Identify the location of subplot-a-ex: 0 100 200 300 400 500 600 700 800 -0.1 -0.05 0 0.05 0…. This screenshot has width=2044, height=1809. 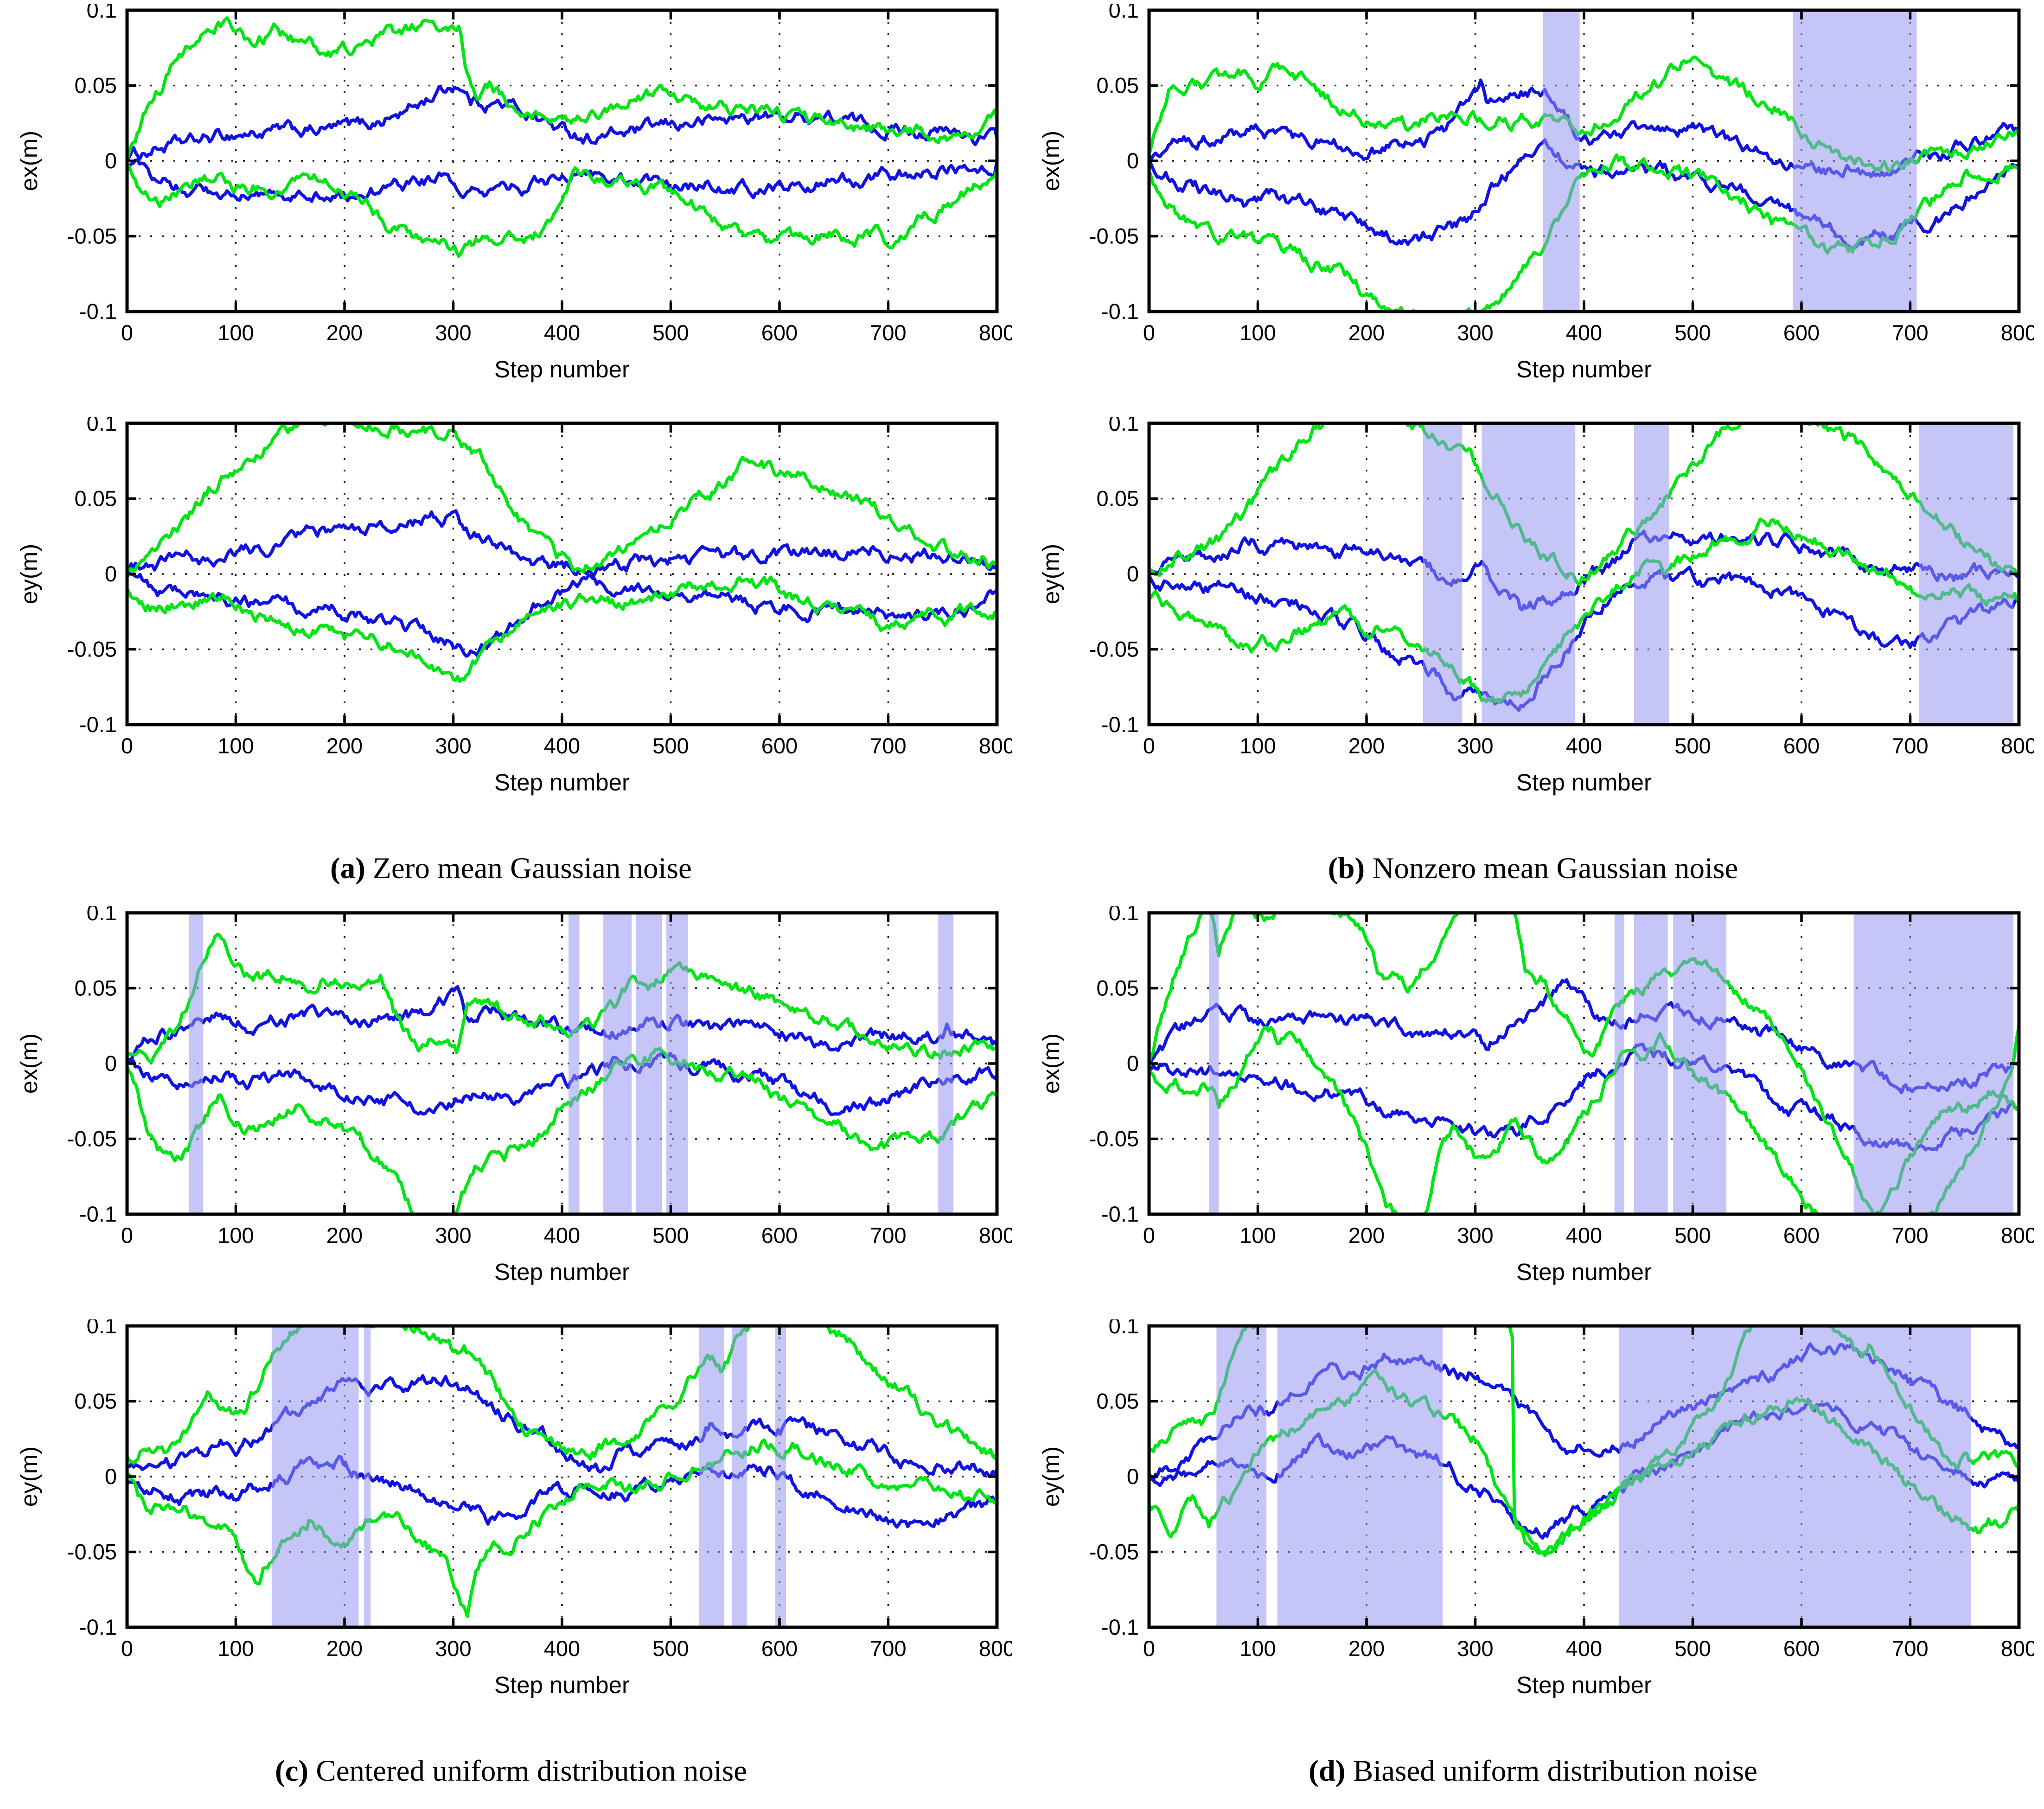
(511, 205).